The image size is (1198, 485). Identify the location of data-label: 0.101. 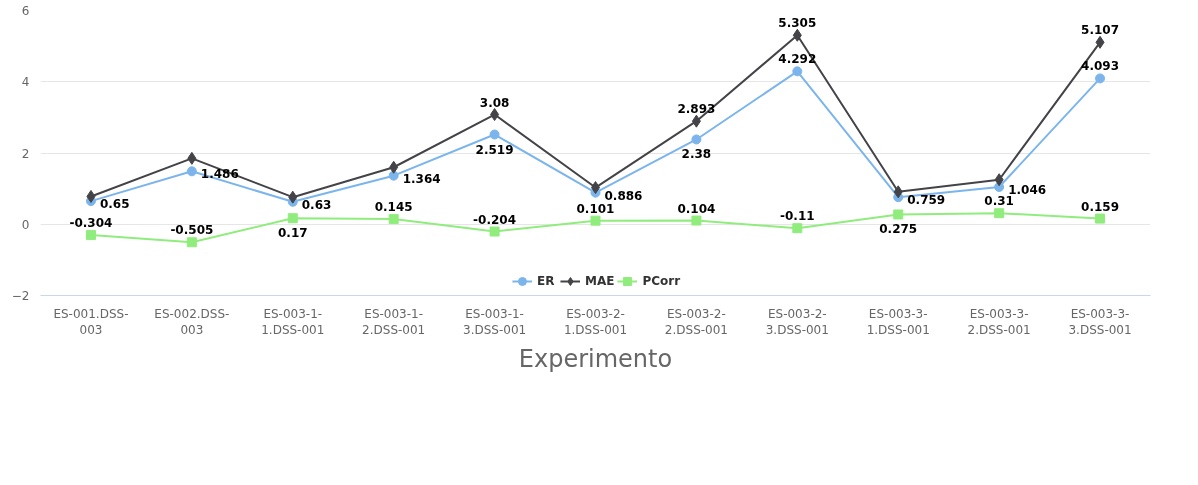
(595, 208).